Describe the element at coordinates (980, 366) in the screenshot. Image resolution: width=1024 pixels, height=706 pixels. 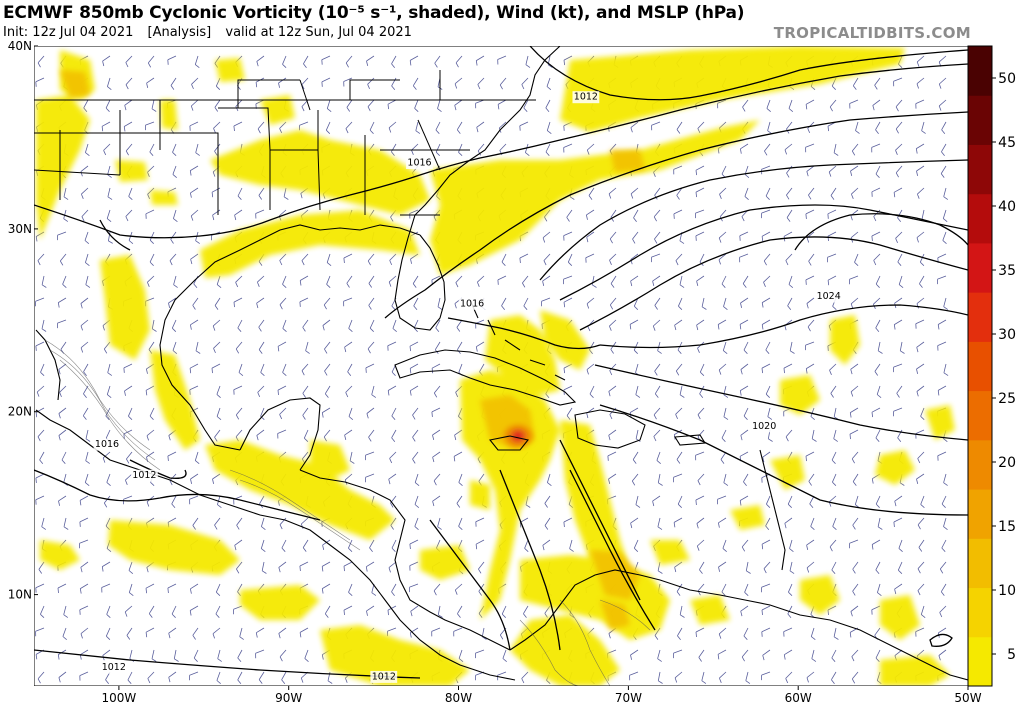
I see `colorbar-frame` at that location.